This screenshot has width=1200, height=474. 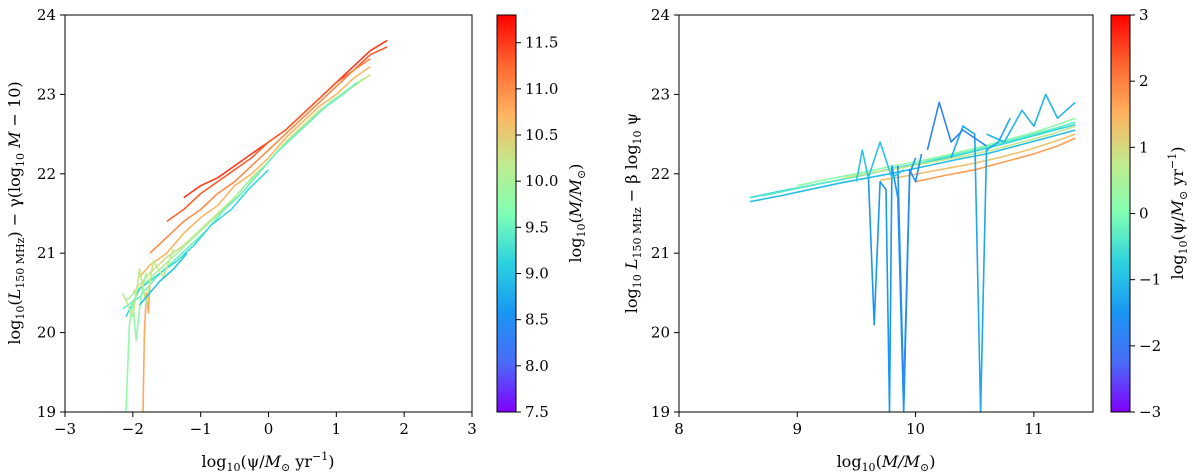 What do you see at coordinates (269, 429) in the screenshot?
I see `left-x-tick-label: 0` at bounding box center [269, 429].